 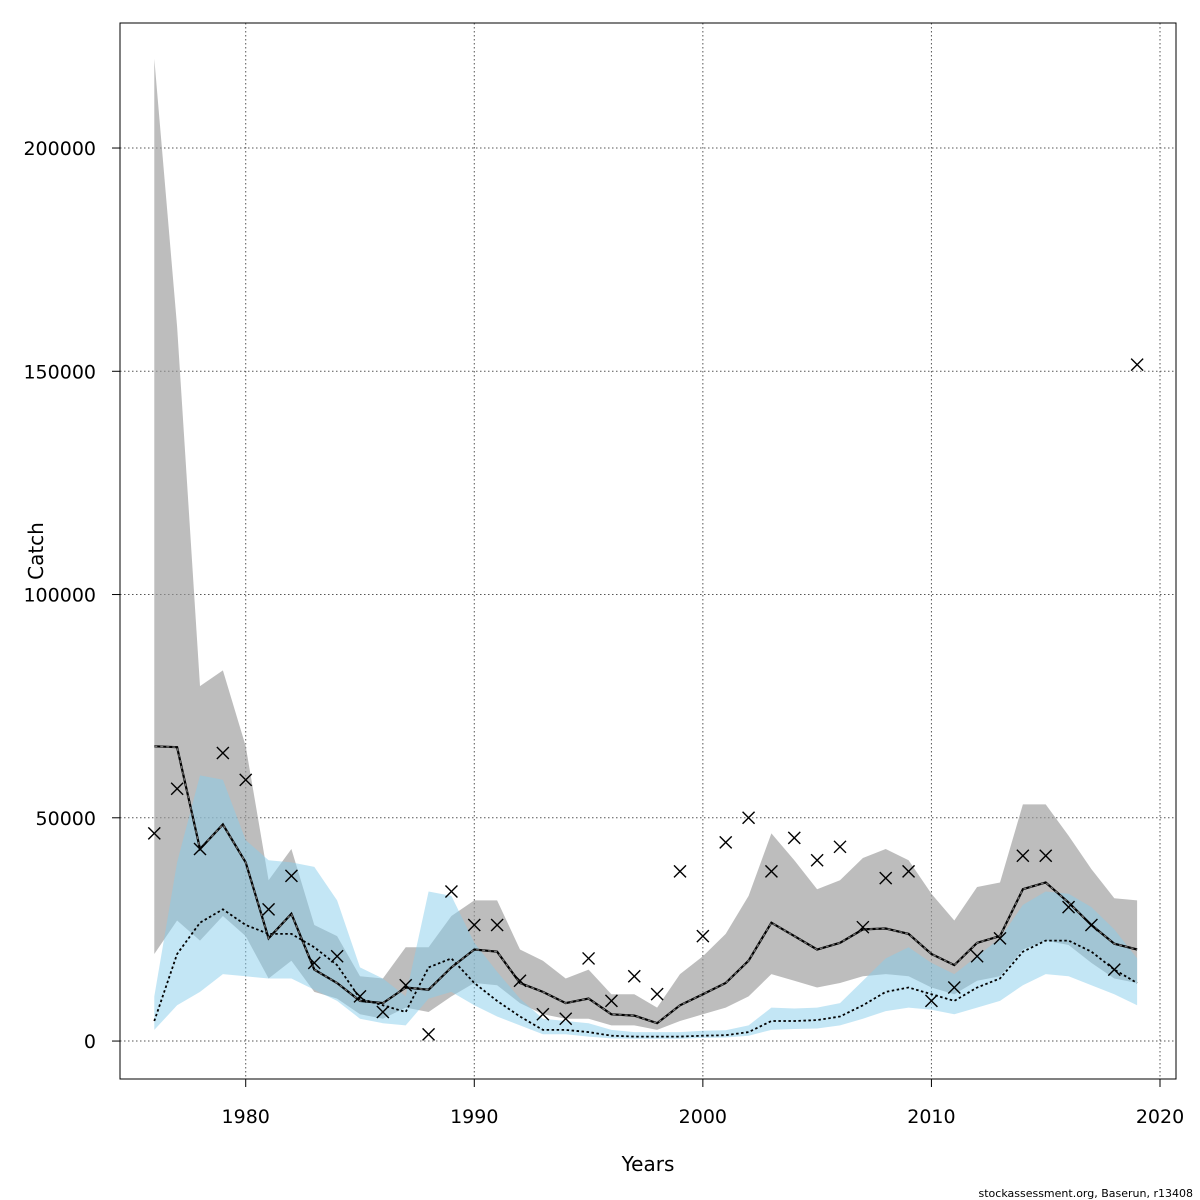 I want to click on y-tick-label: 50000, so click(x=66, y=819).